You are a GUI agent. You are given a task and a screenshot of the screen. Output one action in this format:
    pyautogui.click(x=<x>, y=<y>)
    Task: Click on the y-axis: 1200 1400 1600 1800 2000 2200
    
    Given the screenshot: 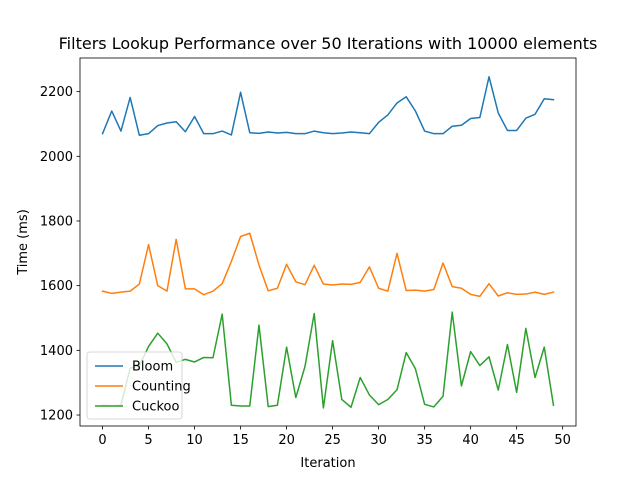 What is the action you would take?
    pyautogui.click(x=60, y=254)
    